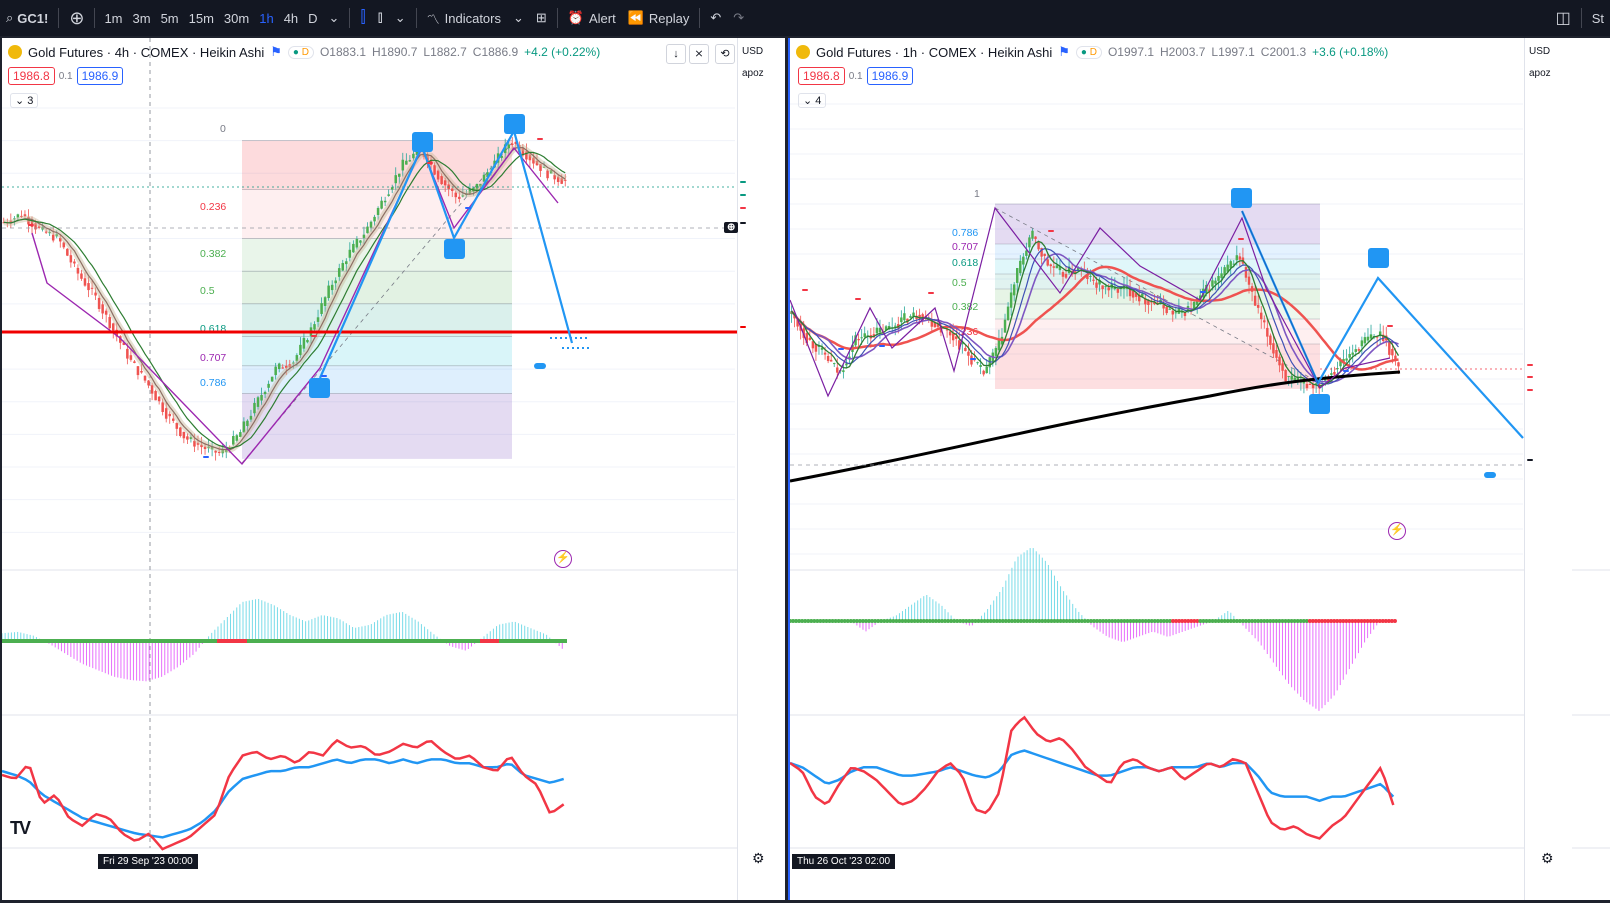 Image resolution: width=1610 pixels, height=903 pixels. I want to click on chart-type-button: ⫿, so click(362, 18).